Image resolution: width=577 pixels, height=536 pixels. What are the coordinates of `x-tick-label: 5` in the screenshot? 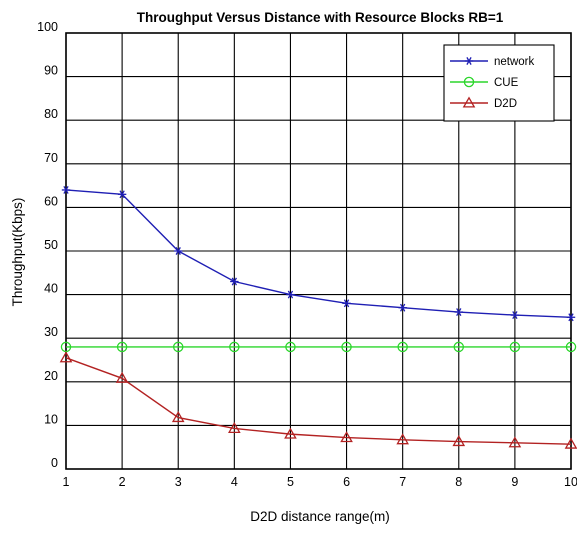 It's located at (290, 482).